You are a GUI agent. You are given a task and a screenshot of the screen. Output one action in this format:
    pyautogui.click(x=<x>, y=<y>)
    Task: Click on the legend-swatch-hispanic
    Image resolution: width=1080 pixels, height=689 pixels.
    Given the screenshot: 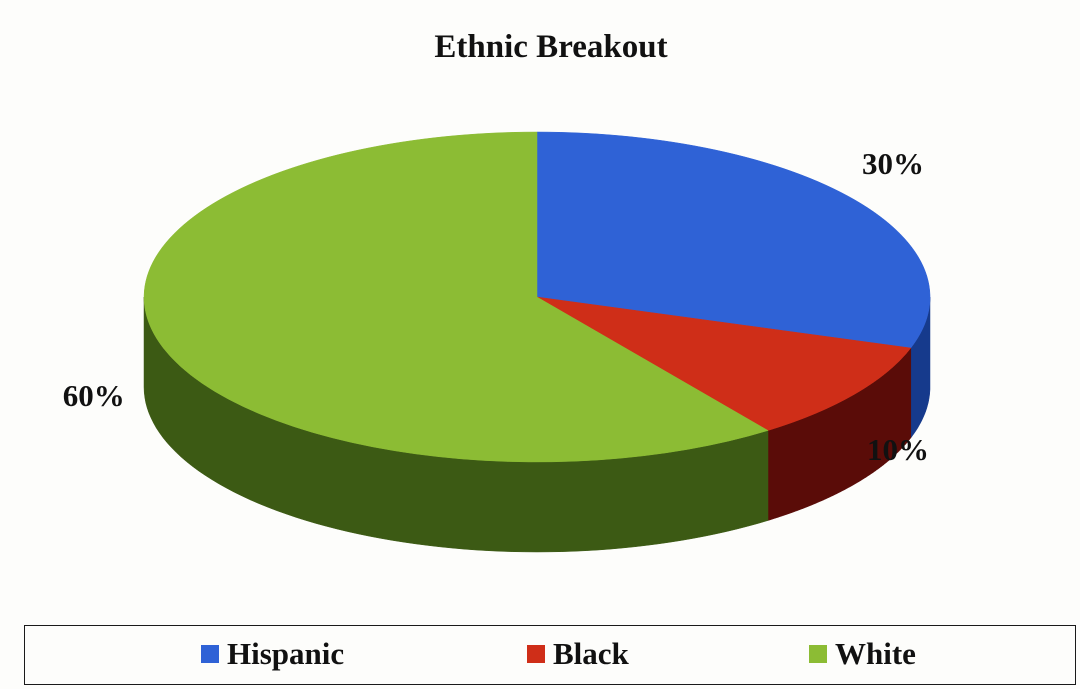 What is the action you would take?
    pyautogui.click(x=210, y=654)
    